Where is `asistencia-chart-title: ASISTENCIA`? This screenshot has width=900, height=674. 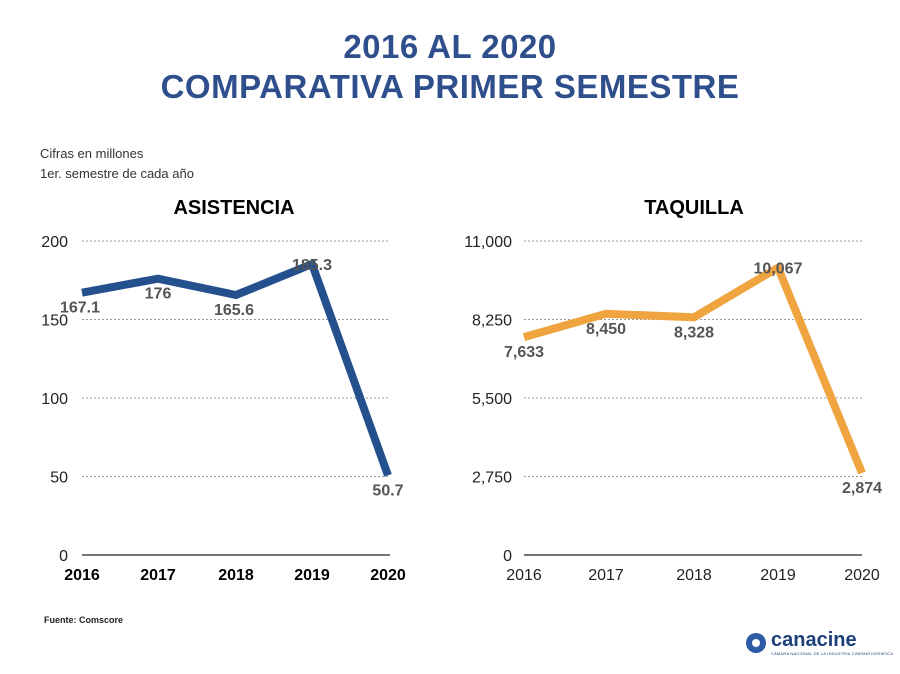
asistencia-chart-title: ASISTENCIA is located at coordinates (234, 208).